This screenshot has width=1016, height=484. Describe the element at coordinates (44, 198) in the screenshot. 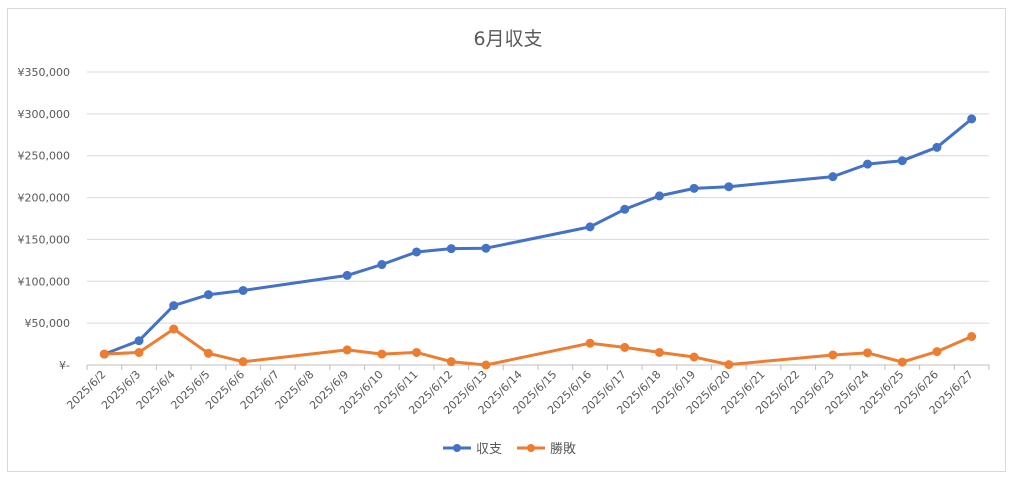

I see `y-tick-label: ¥200,000` at that location.